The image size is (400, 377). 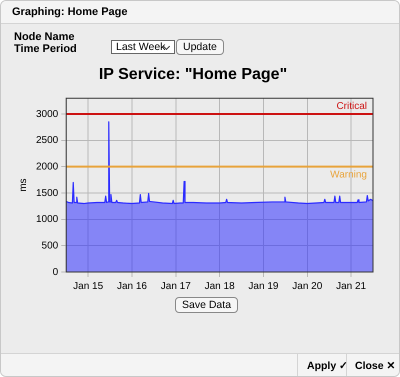 What do you see at coordinates (45, 49) in the screenshot?
I see `text: Time Period` at bounding box center [45, 49].